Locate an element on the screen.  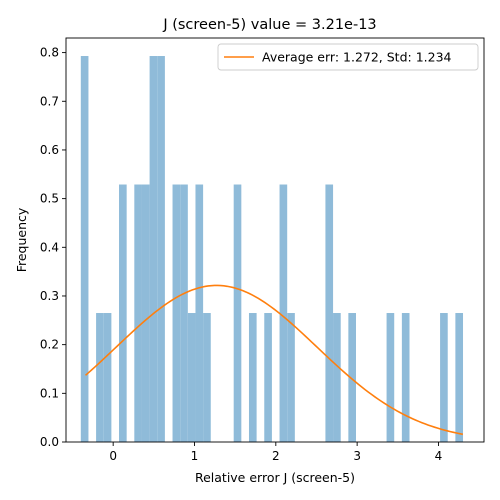
x-axis-ticks: 0 1 2 3 4 is located at coordinates (275, 452).